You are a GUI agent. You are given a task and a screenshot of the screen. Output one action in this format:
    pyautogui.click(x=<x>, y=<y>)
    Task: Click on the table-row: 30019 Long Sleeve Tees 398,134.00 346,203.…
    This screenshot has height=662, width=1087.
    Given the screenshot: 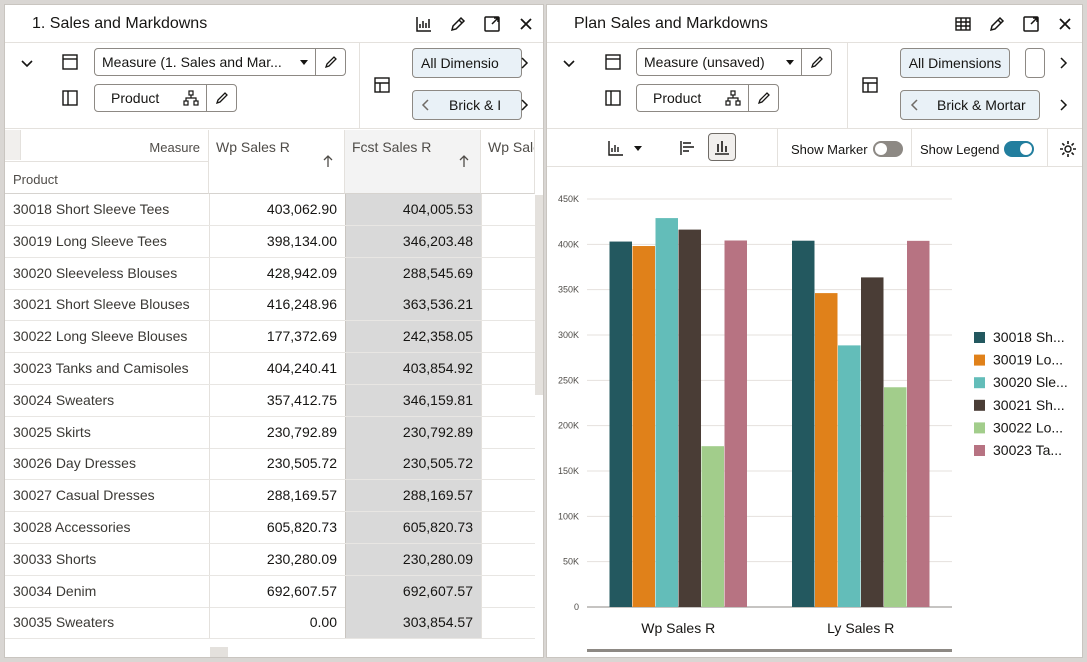 What is the action you would take?
    pyautogui.click(x=270, y=241)
    